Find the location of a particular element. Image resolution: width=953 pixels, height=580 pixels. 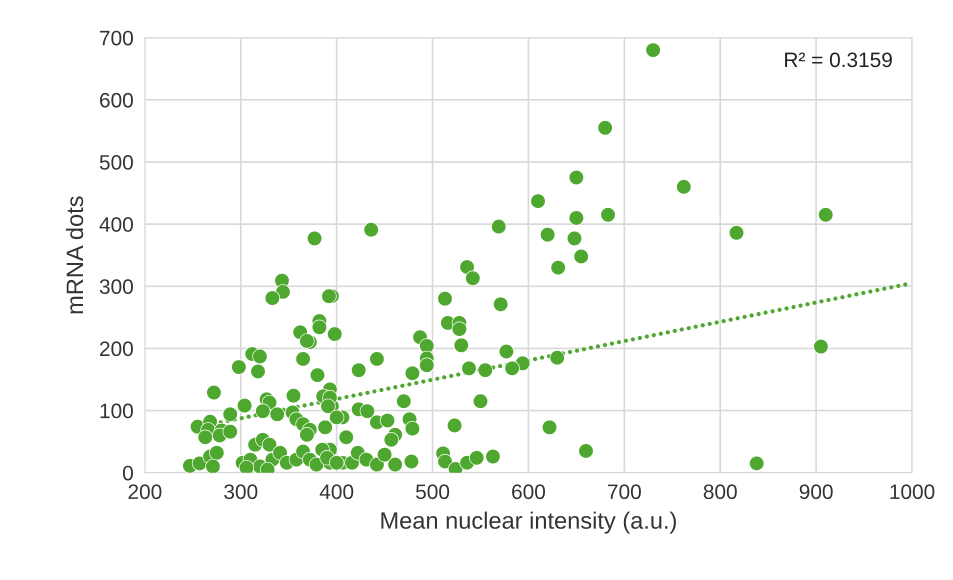

y-tick-label: 100 is located at coordinates (116, 411).